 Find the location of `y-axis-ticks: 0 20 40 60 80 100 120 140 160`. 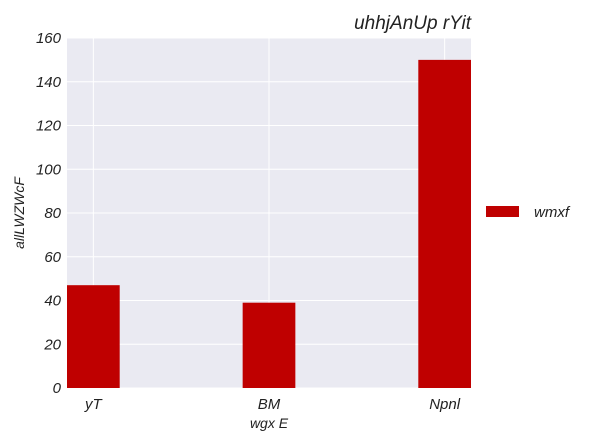

y-axis-ticks: 0 20 40 60 80 100 120 140 160 is located at coordinates (49, 213).